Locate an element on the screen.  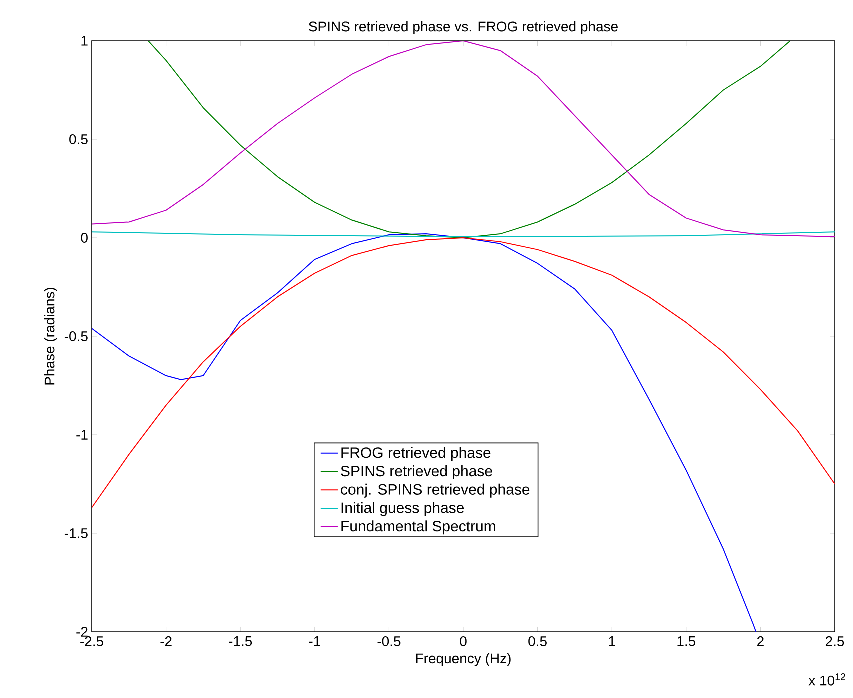
legend-label: Fundamental Spectrum is located at coordinates (419, 527).